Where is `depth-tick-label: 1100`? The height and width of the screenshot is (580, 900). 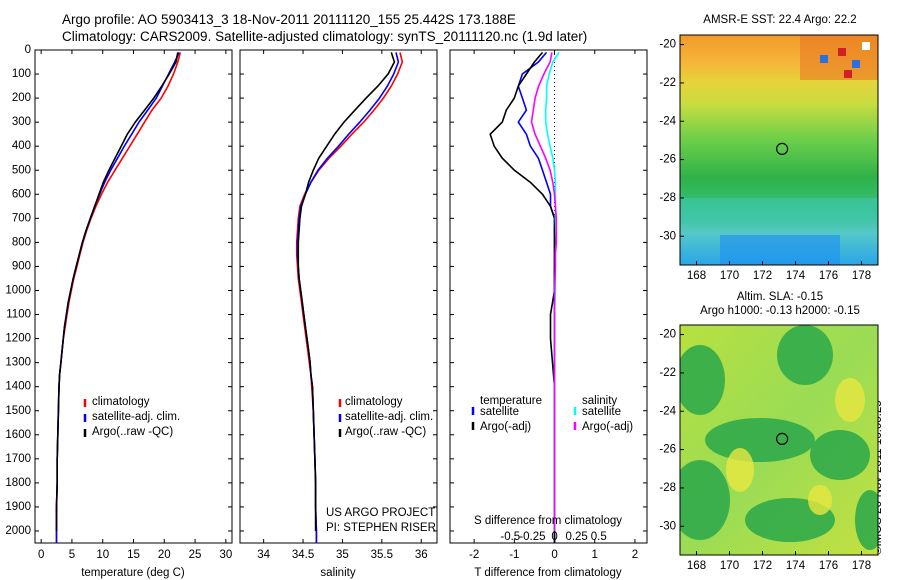 depth-tick-label: 1100 is located at coordinates (18, 315).